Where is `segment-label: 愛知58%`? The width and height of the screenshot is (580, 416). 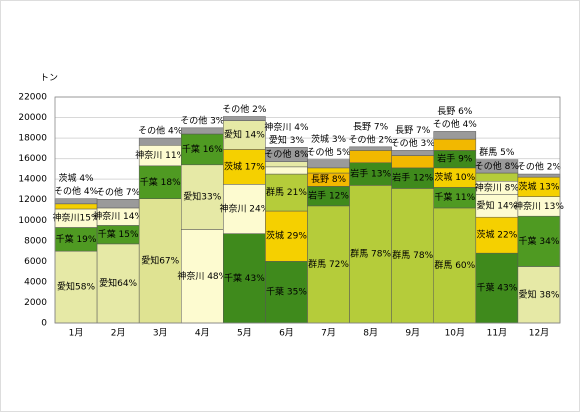
segment-label: 愛知58% is located at coordinates (76, 287).